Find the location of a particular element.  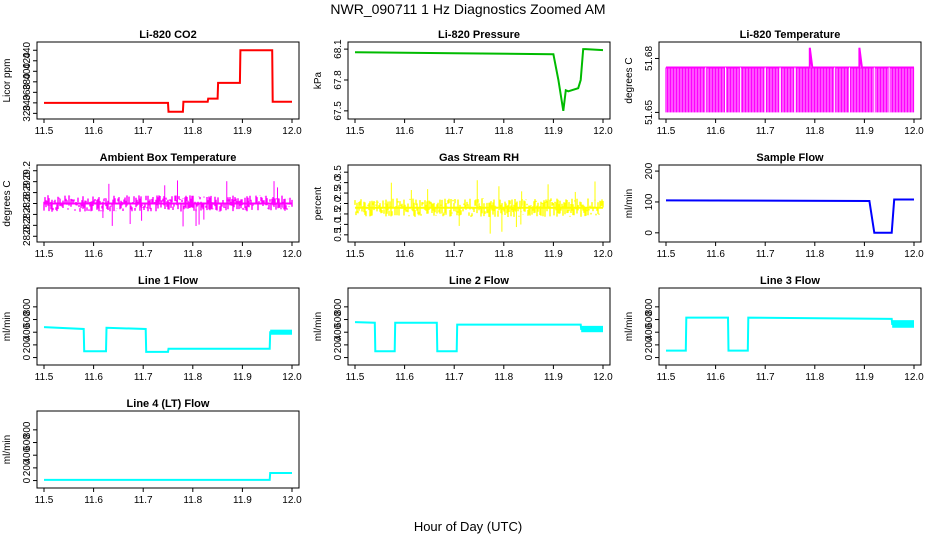

y-tick-label: 2.0 is located at coordinates (338, 203).